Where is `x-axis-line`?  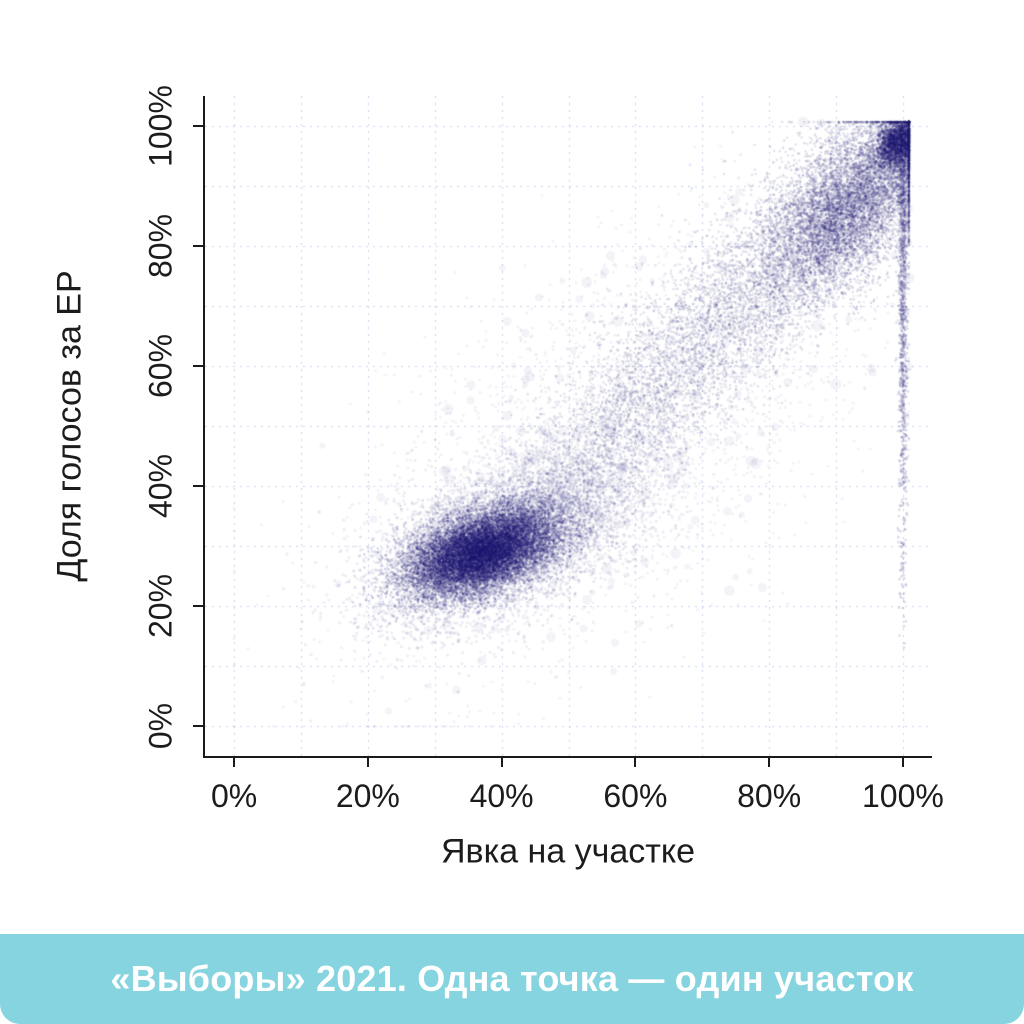 x-axis-line is located at coordinates (567, 757).